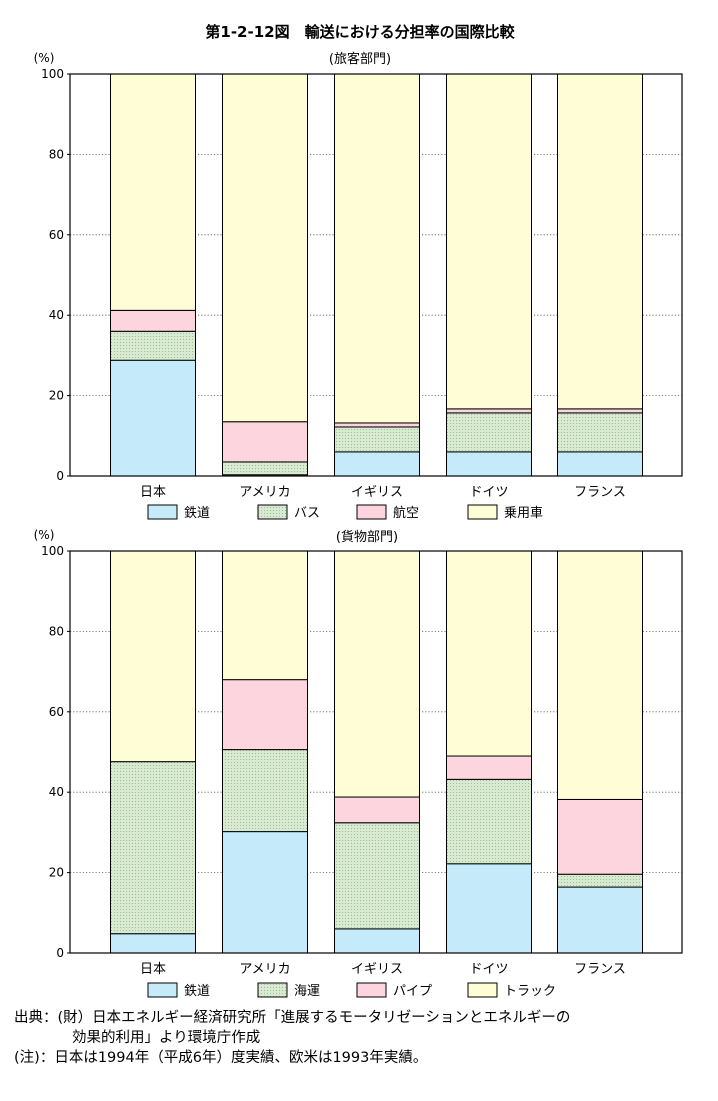 Image resolution: width=718 pixels, height=1101 pixels. What do you see at coordinates (56, 154) in the screenshot?
I see `passenger-y-tick-label: 80` at bounding box center [56, 154].